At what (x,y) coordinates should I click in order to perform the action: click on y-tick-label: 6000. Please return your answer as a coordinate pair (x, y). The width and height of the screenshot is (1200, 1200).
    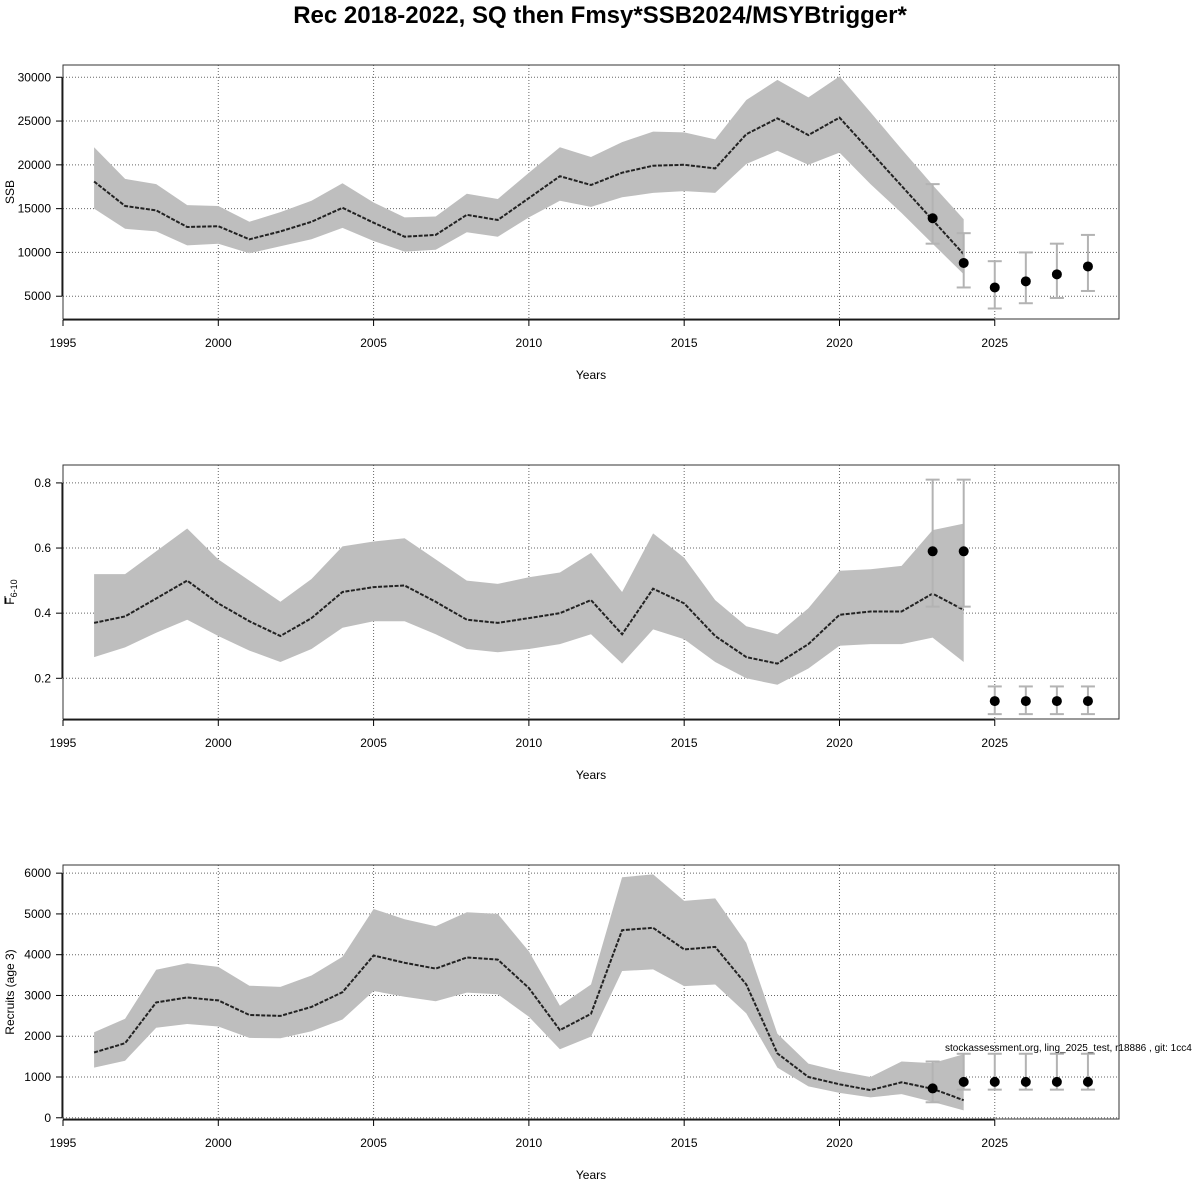
    Looking at the image, I should click on (37, 873).